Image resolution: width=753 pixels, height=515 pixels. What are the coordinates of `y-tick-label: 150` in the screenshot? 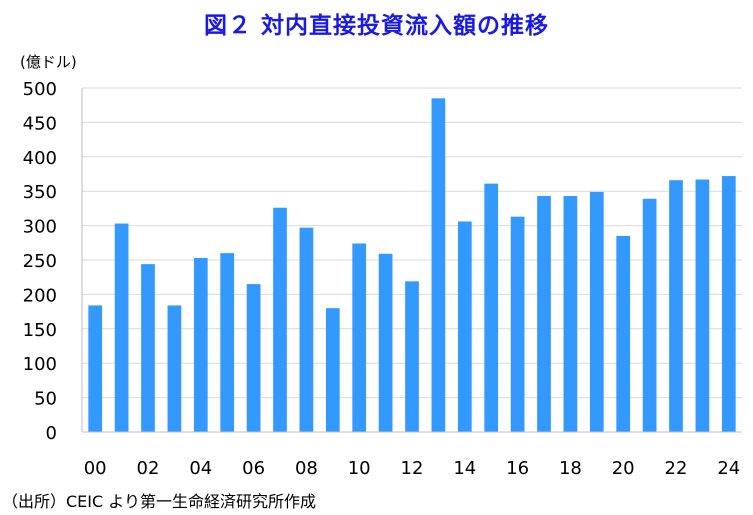 It's located at (40, 330).